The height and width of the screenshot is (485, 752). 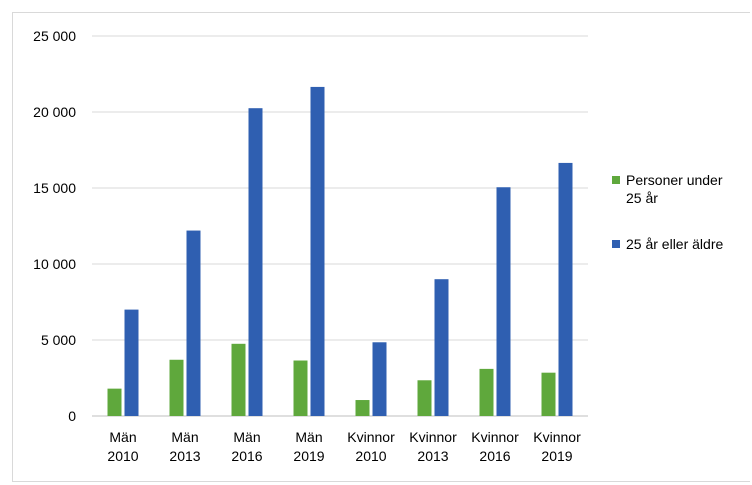 I want to click on y-tick-label: 15 000, so click(x=54, y=188).